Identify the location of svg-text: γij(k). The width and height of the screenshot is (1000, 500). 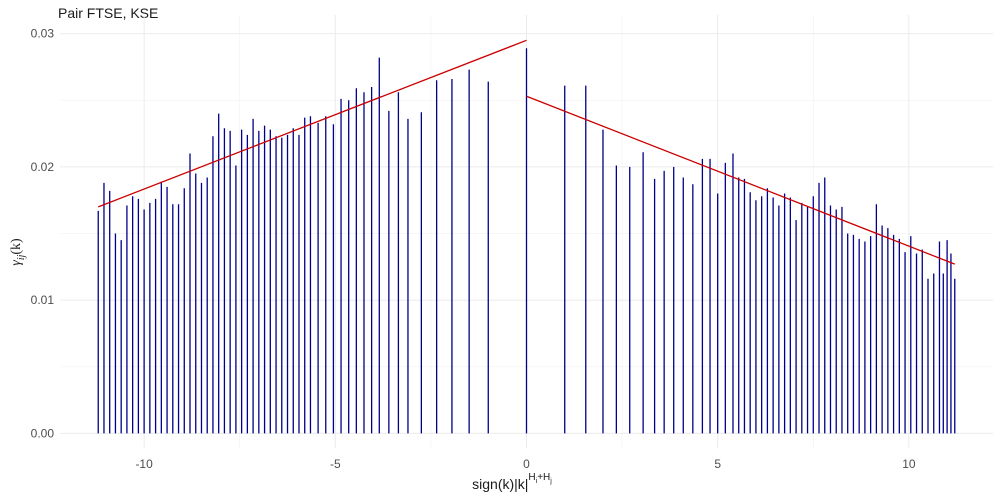
(18, 252).